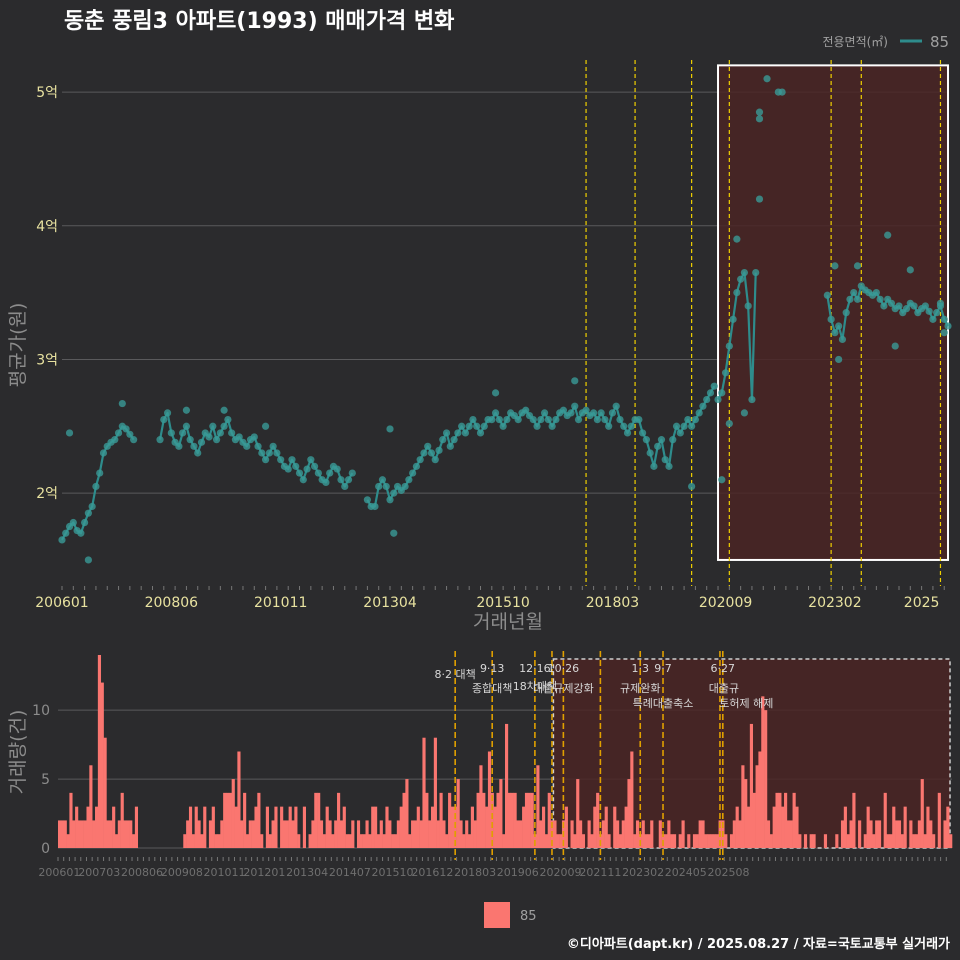  Describe the element at coordinates (939, 42) in the screenshot. I see `legend-label: 85` at that location.